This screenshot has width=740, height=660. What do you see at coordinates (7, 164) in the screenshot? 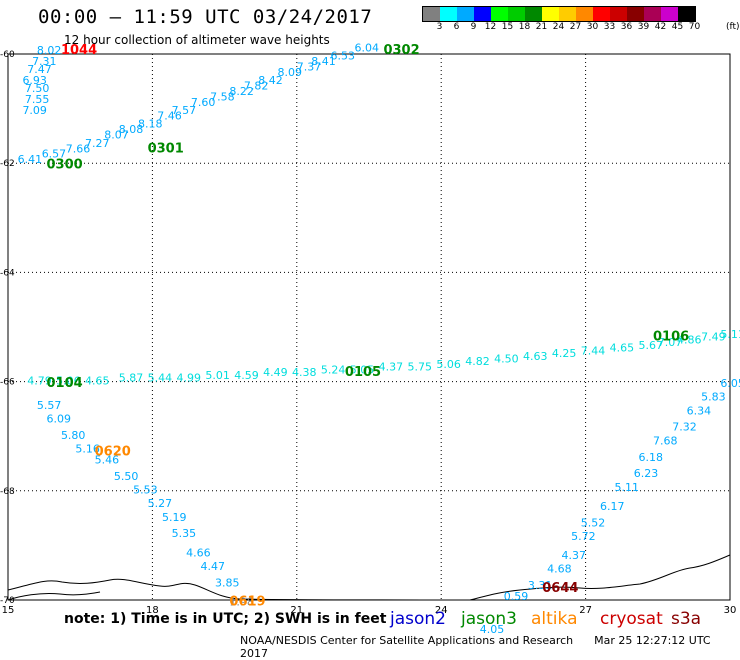
I see `y-tick-label: -62` at bounding box center [7, 164].